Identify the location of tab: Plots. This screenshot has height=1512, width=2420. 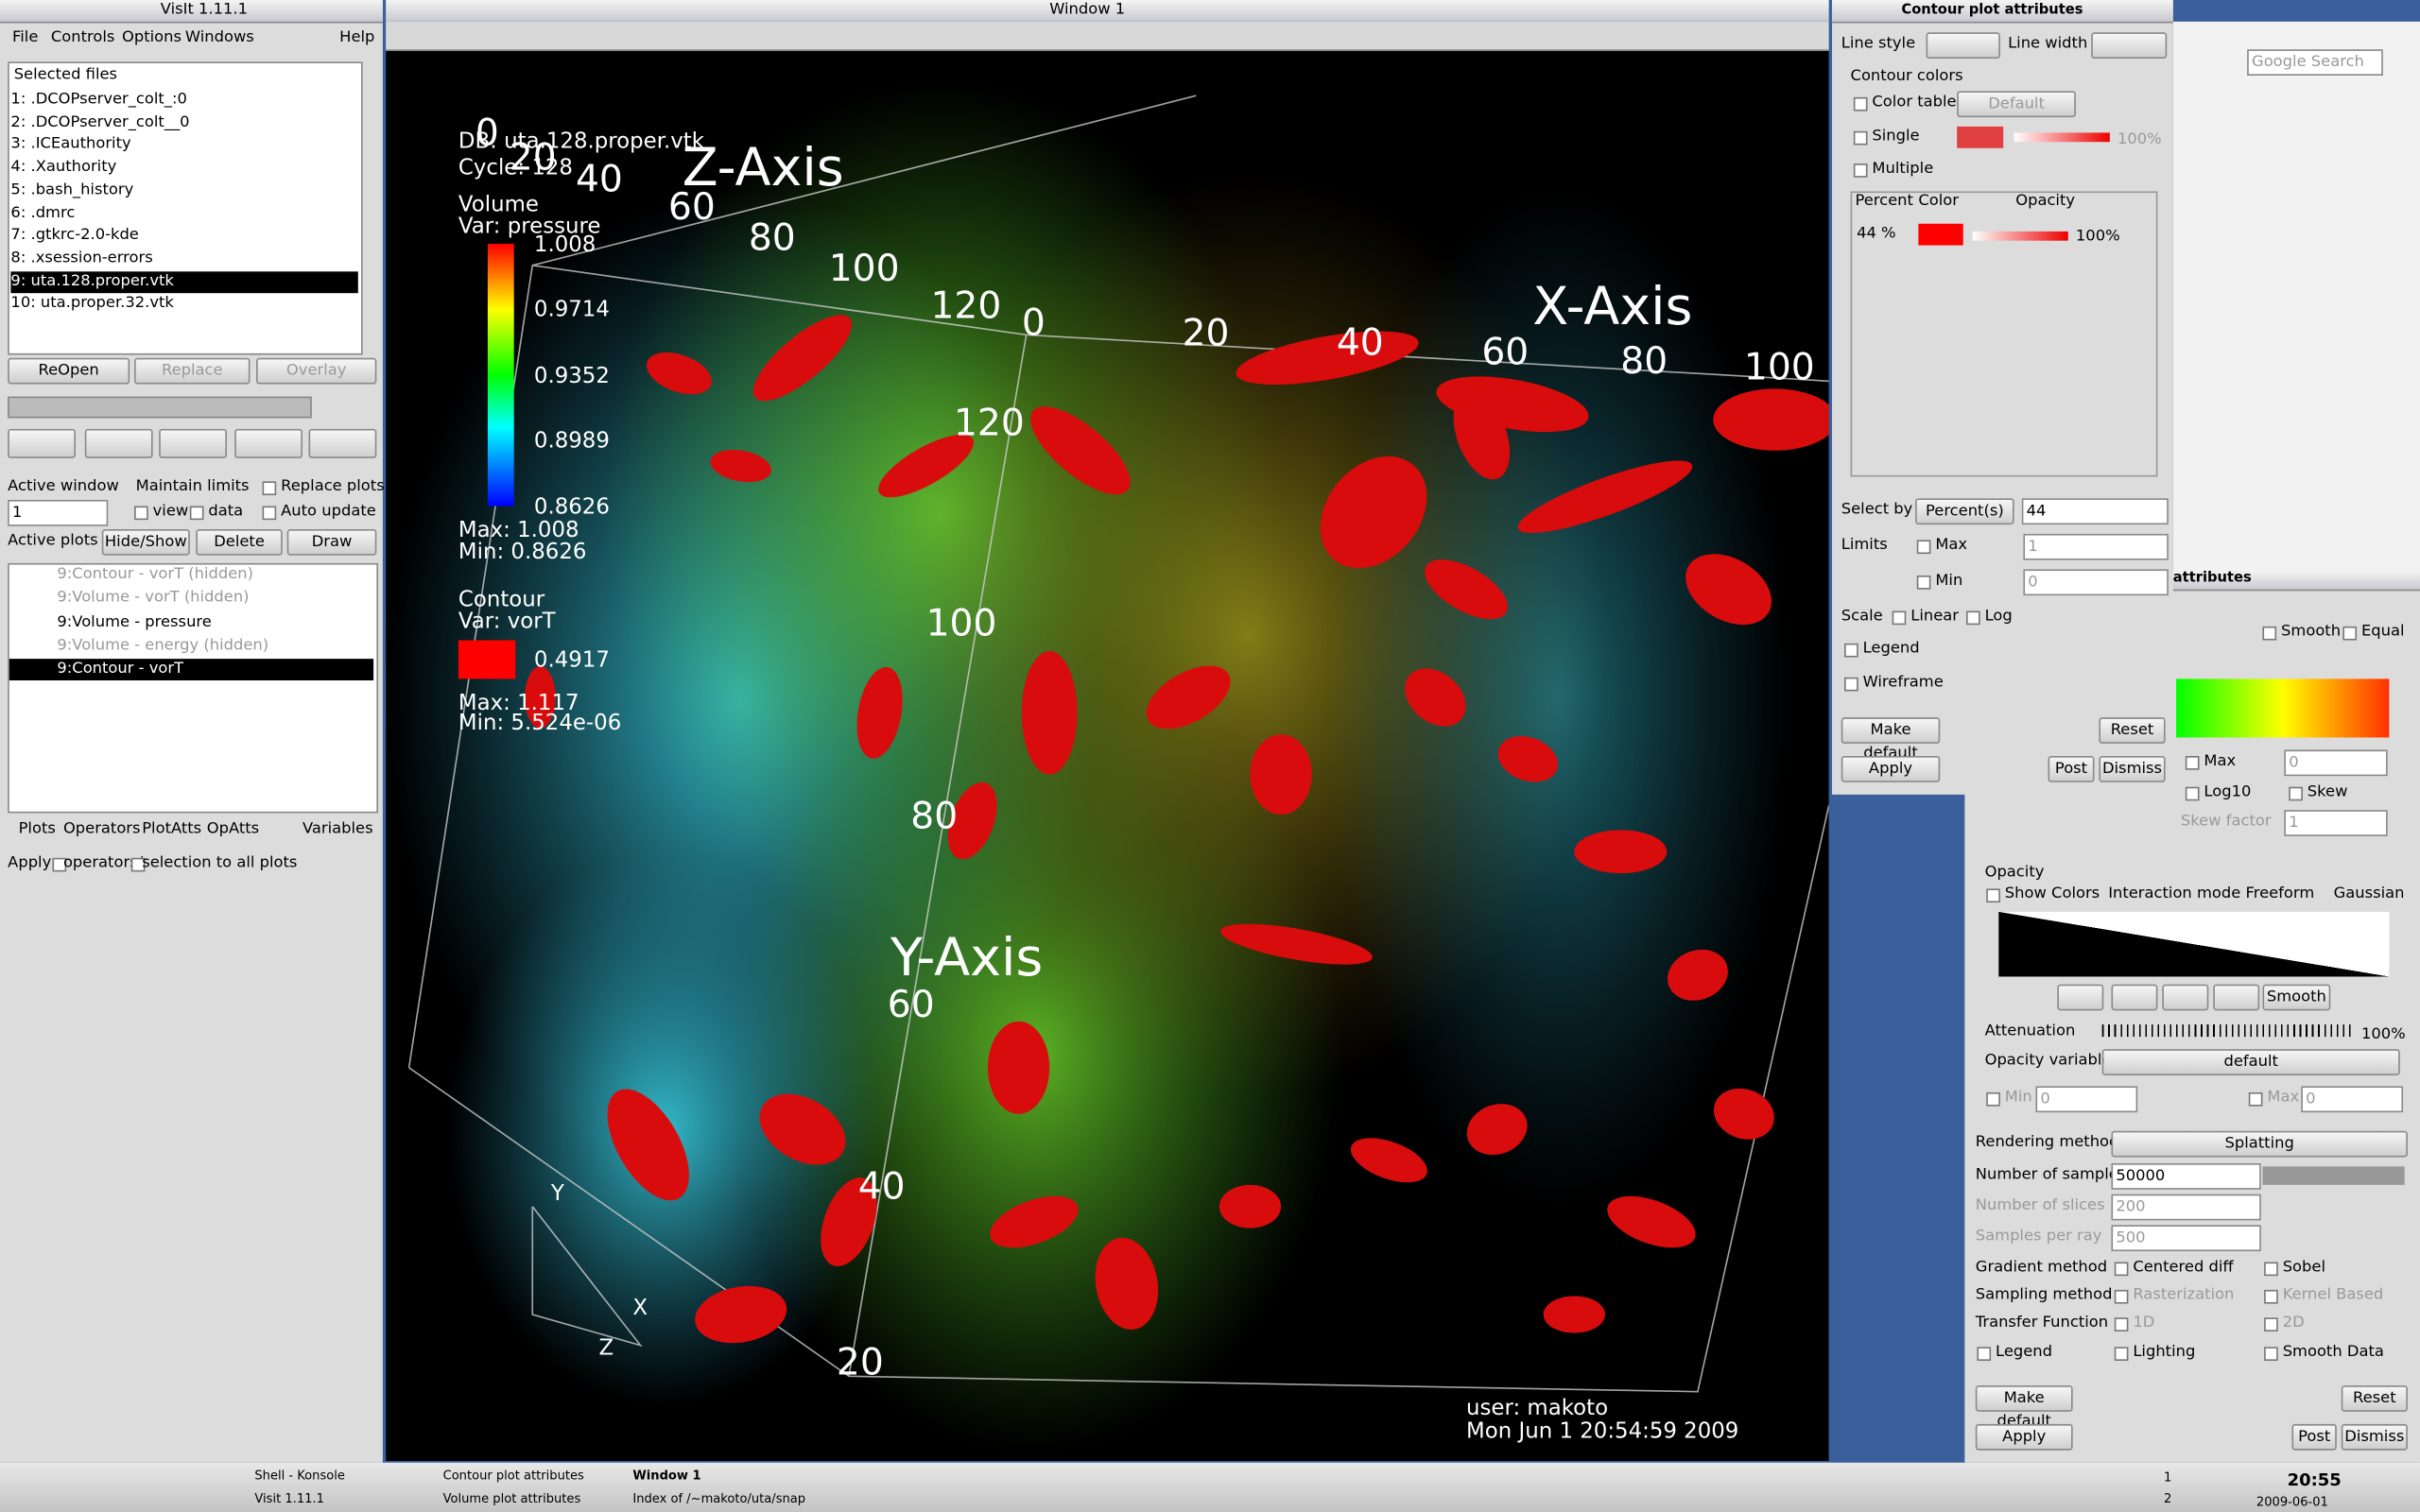
(37, 829).